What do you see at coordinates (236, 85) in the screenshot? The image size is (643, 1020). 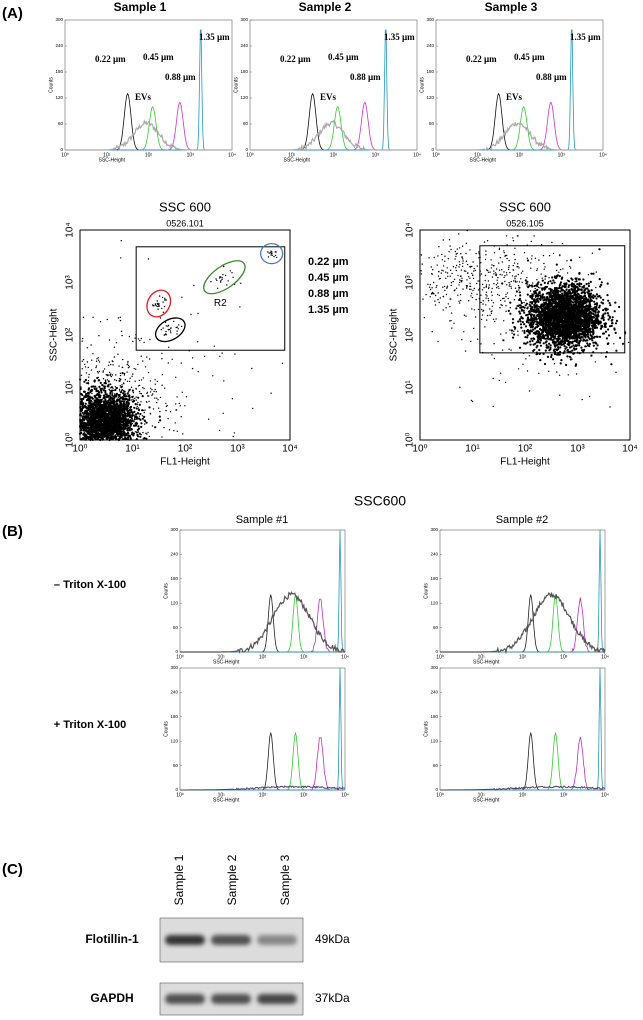 I see `axis-label: Counts` at bounding box center [236, 85].